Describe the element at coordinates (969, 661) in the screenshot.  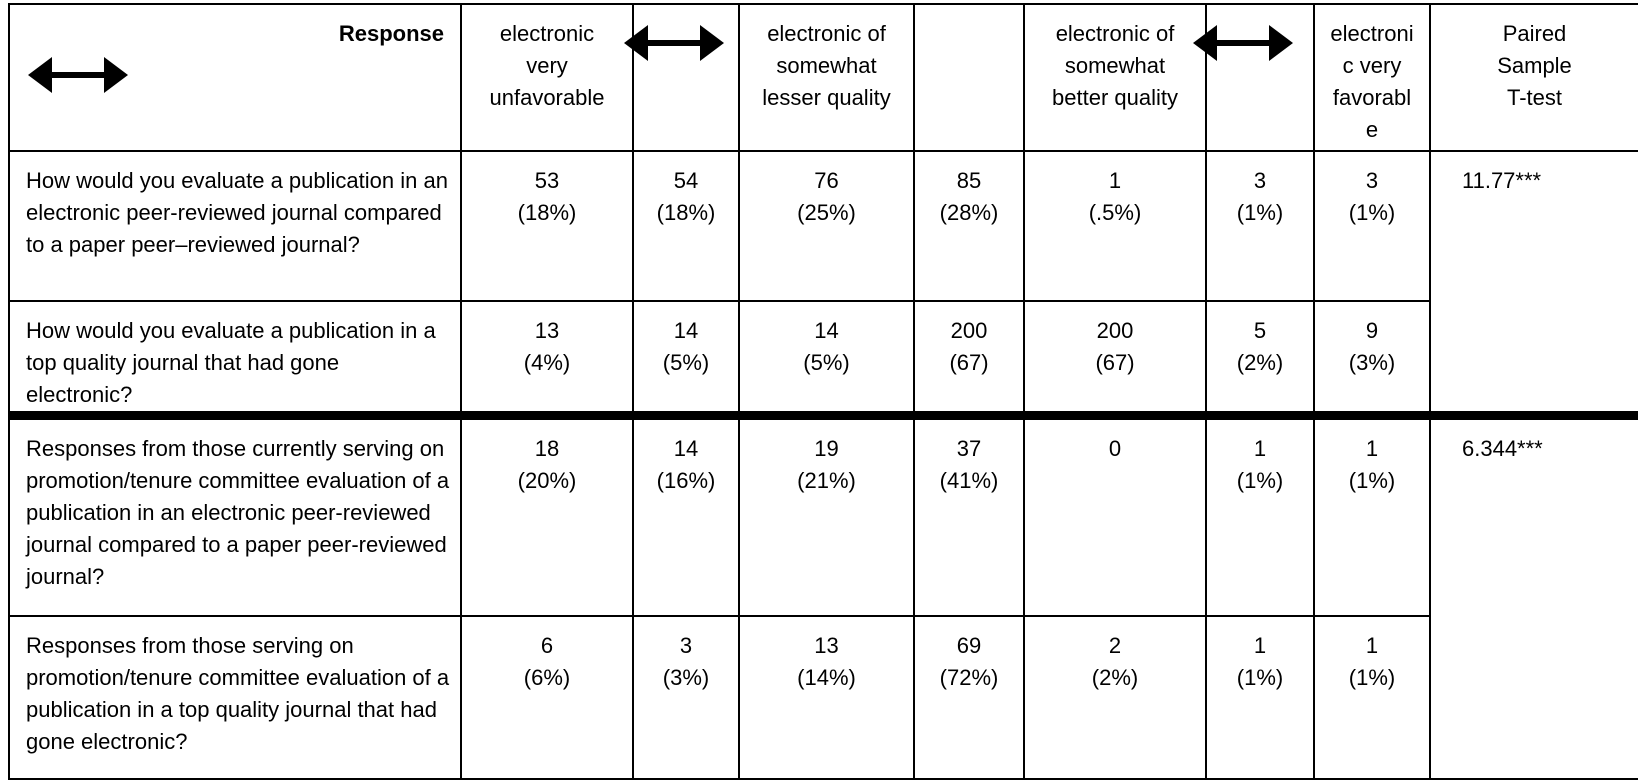
I see `value-cell: 69 (72%)` at that location.